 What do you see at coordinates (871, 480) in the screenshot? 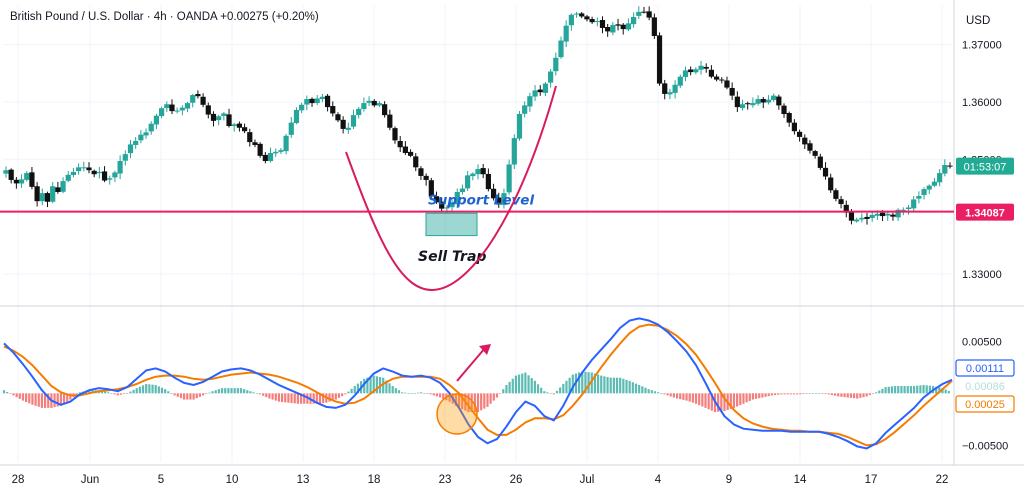
I see `time-tick-label: 17` at bounding box center [871, 480].